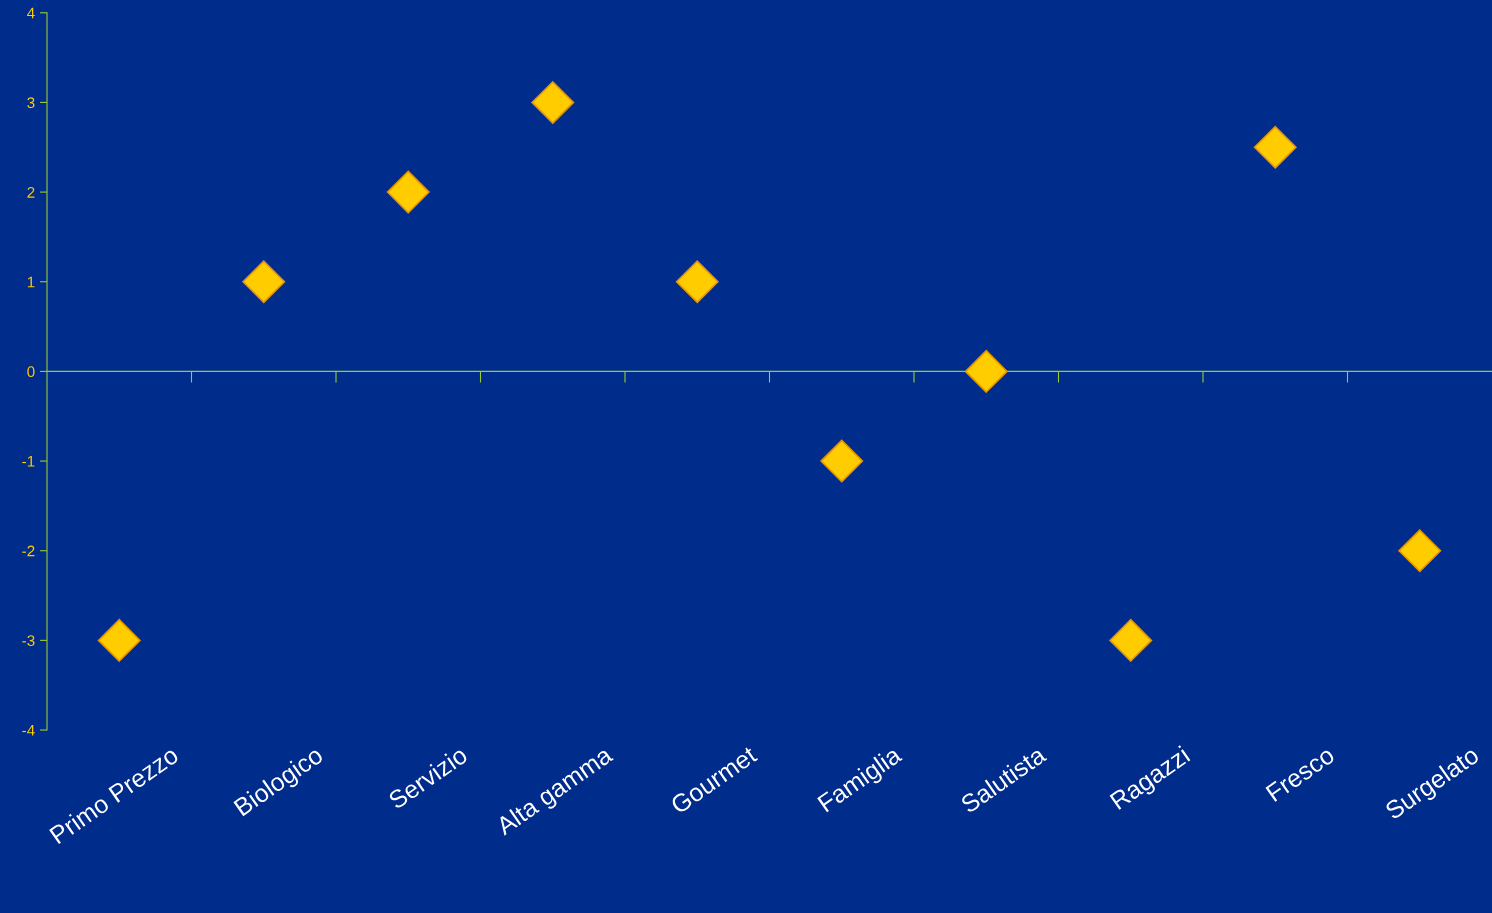 The height and width of the screenshot is (913, 1492). I want to click on y-tick-label: -4, so click(28, 730).